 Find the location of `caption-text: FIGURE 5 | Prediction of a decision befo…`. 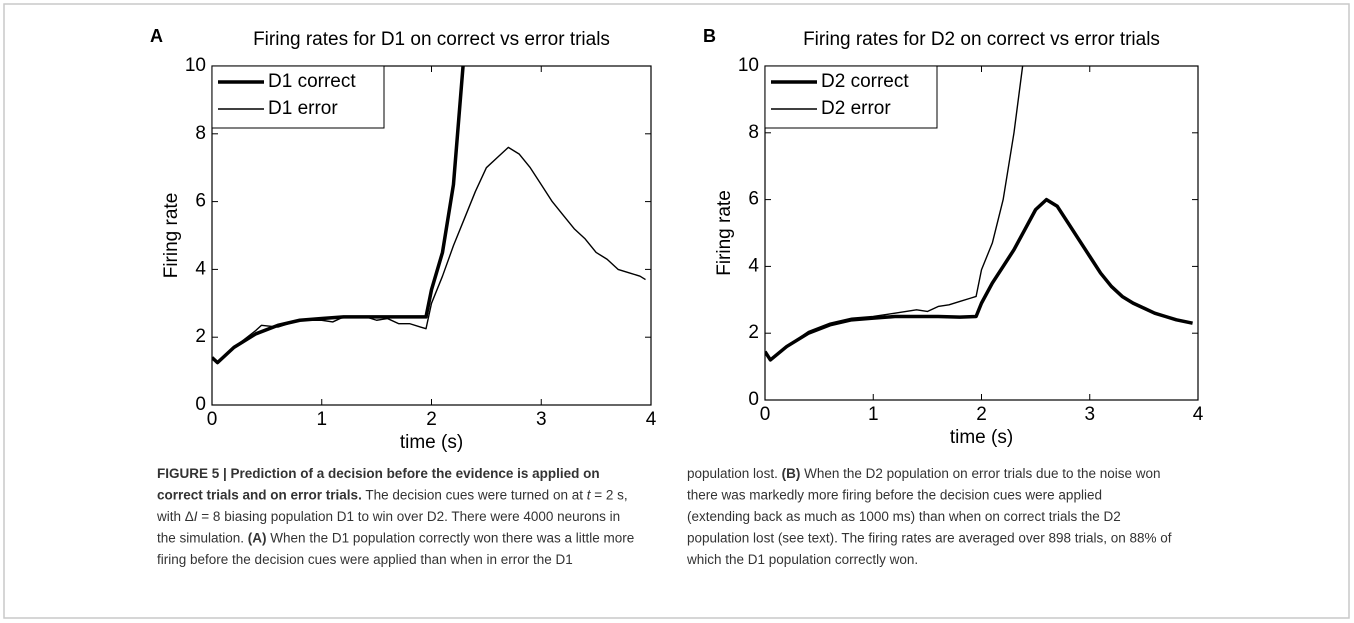

caption-text: FIGURE 5 | Prediction of a decision befo… is located at coordinates (378, 473).